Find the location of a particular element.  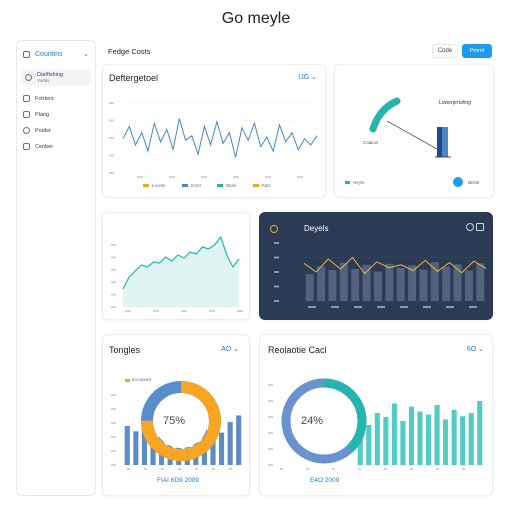

donut-value: 24% is located at coordinates (312, 421).